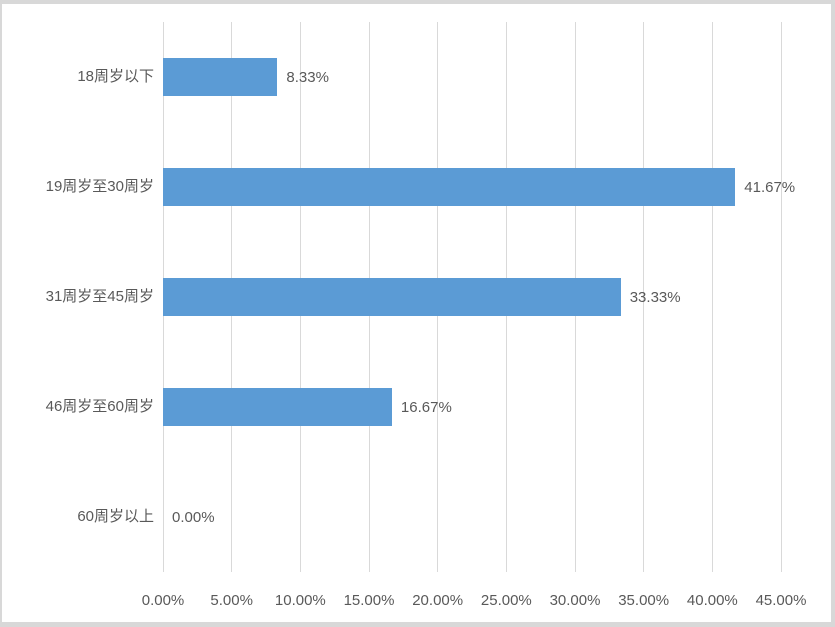 Image resolution: width=835 pixels, height=627 pixels. Describe the element at coordinates (644, 600) in the screenshot. I see `x-axis-tick-label: 35.00%` at that location.